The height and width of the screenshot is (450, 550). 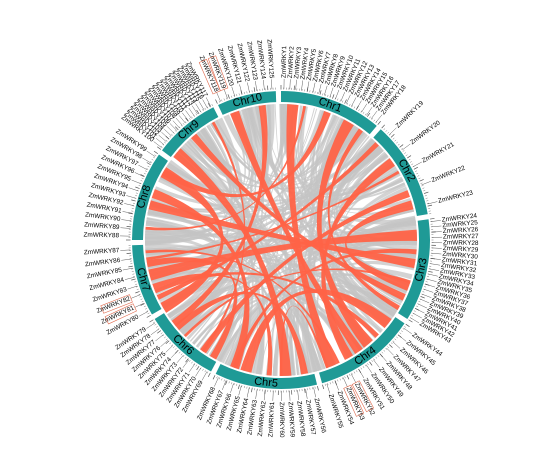 I want to click on chromosome-arc-chr10, so click(x=247, y=103).